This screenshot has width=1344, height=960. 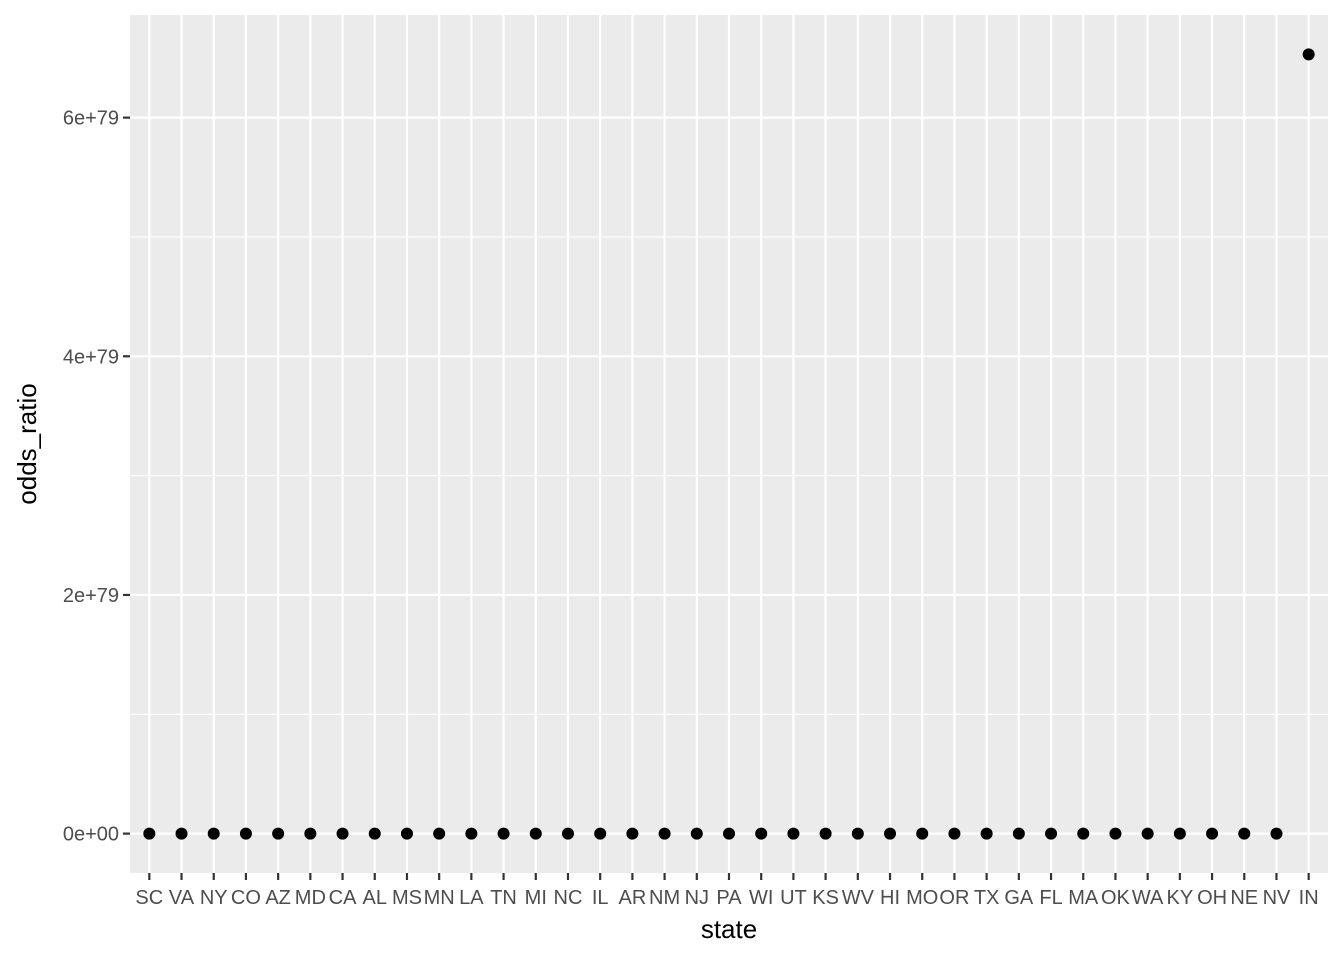 What do you see at coordinates (27, 443) in the screenshot?
I see `y-axis-title: odds_ratio` at bounding box center [27, 443].